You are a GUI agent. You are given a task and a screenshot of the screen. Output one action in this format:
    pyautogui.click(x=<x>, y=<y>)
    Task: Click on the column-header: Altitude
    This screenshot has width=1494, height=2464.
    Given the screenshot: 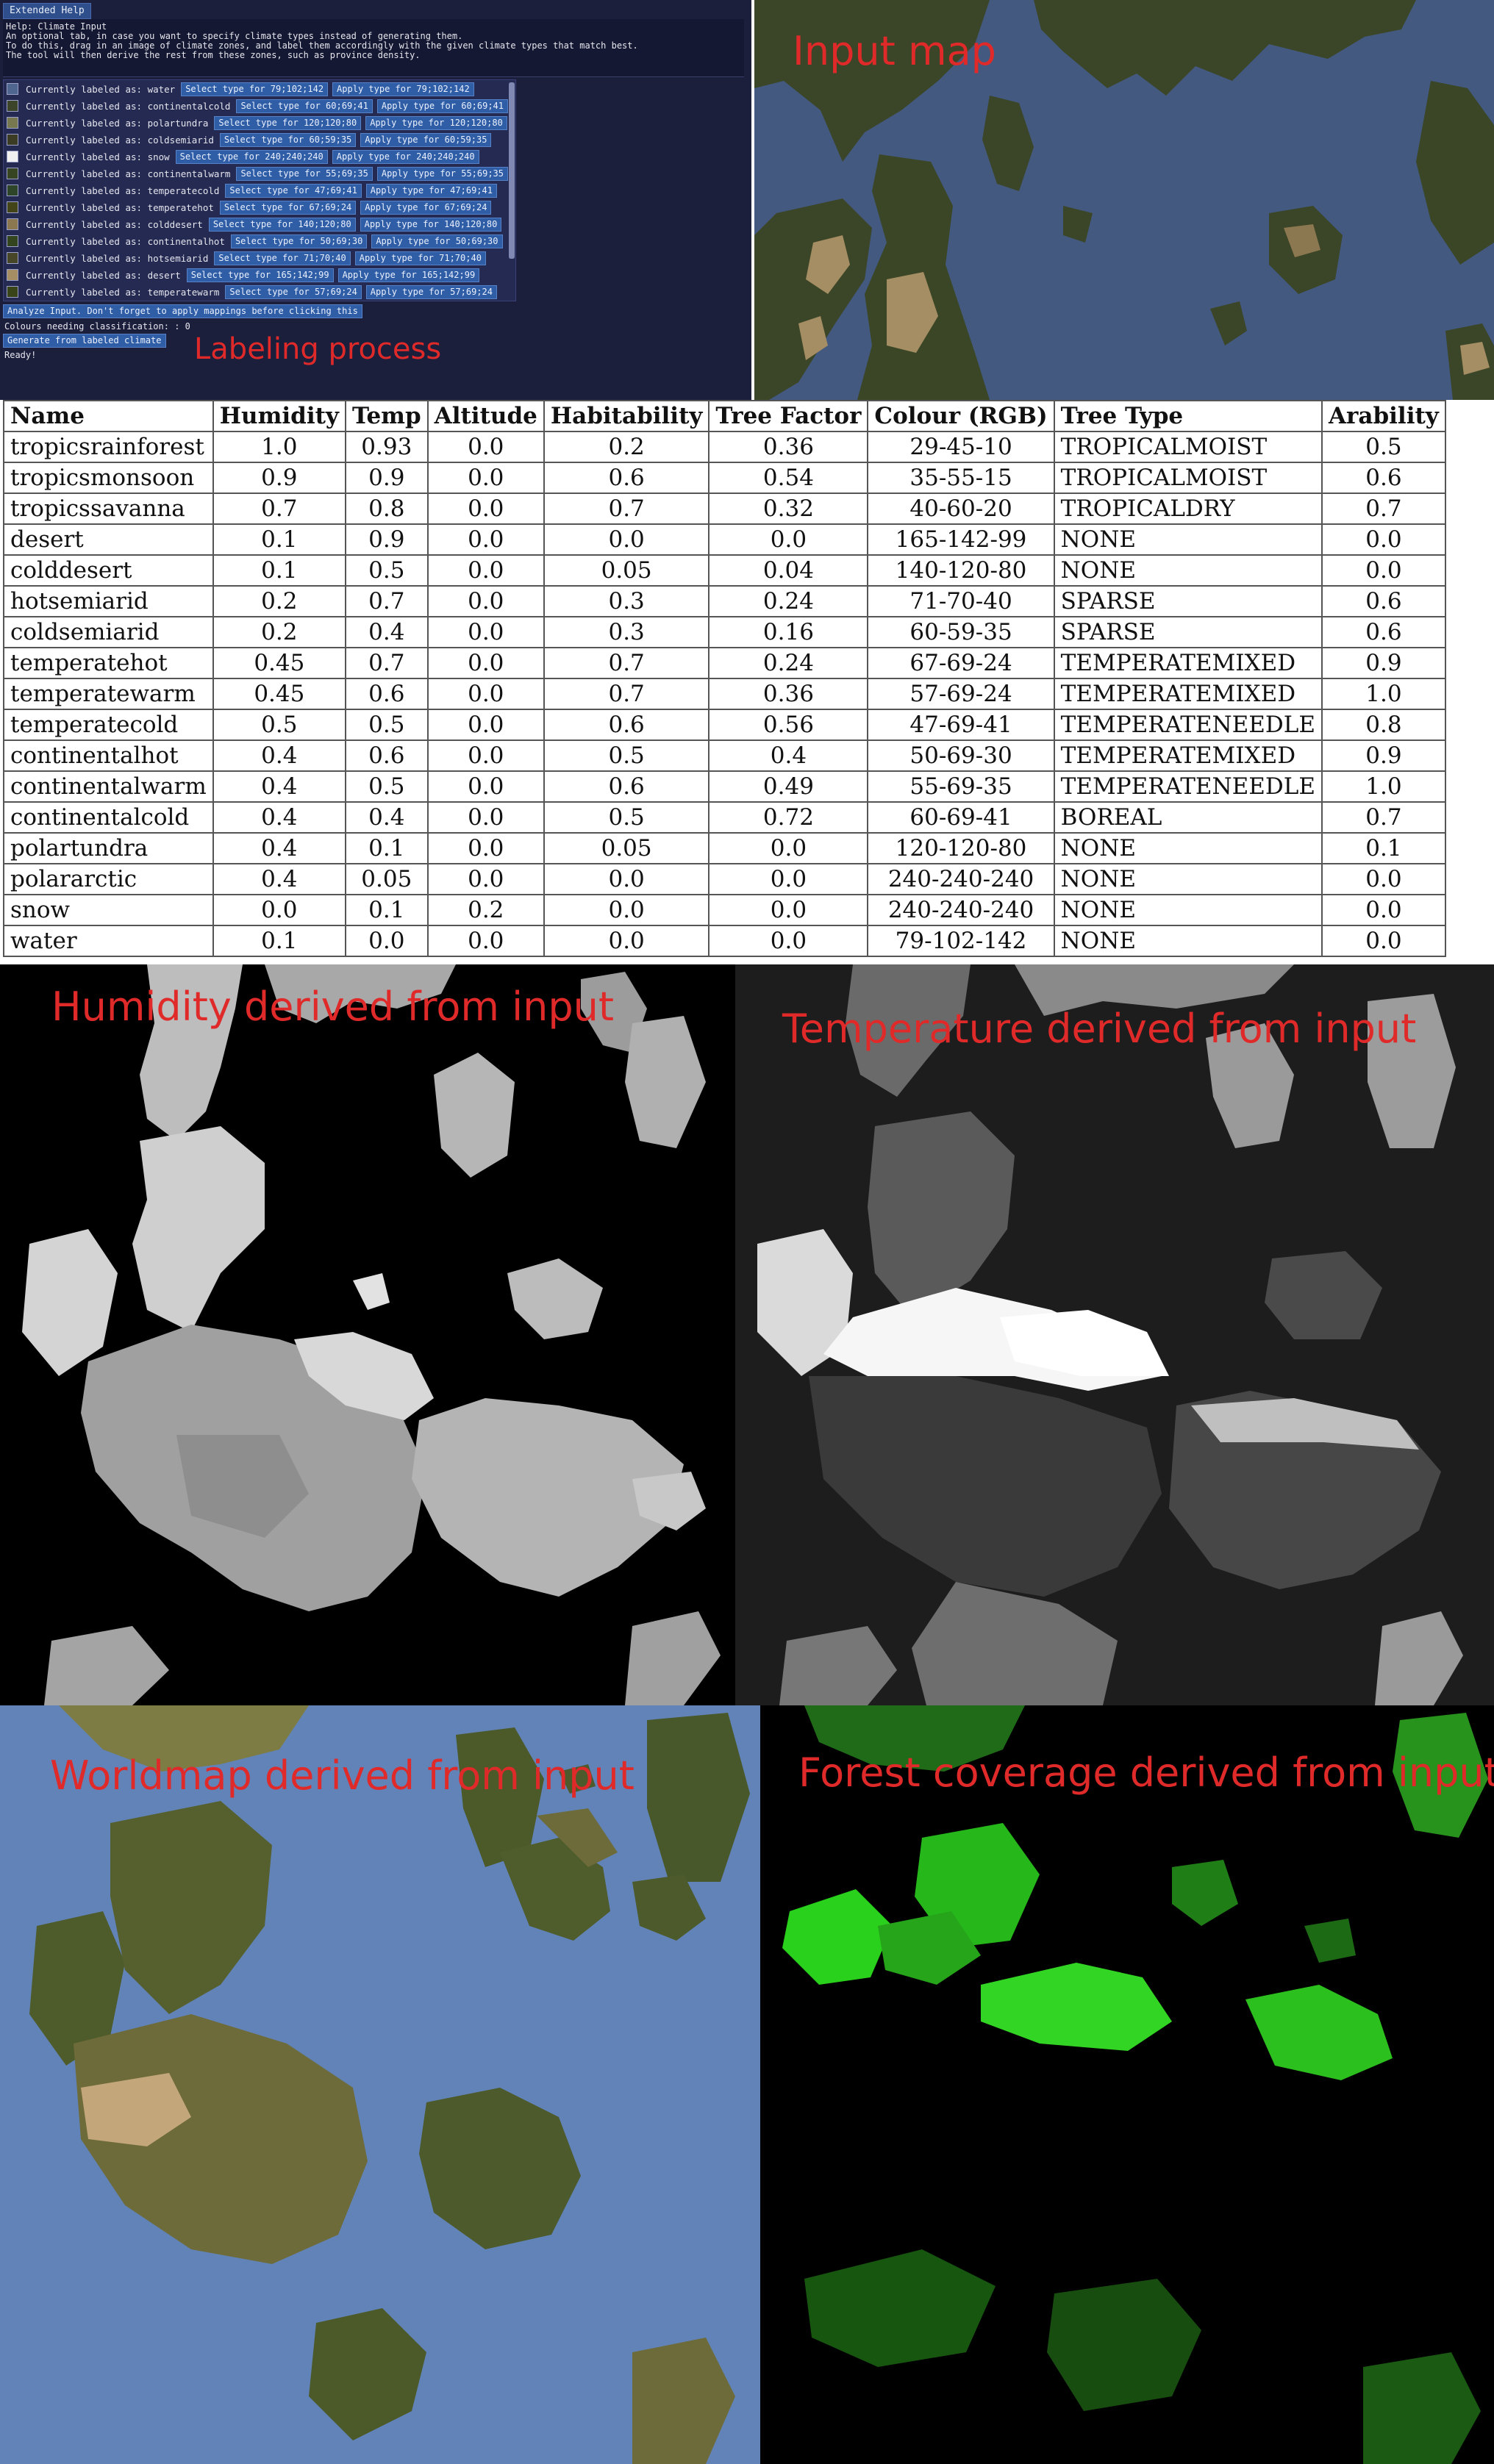 What is the action you would take?
    pyautogui.click(x=485, y=416)
    